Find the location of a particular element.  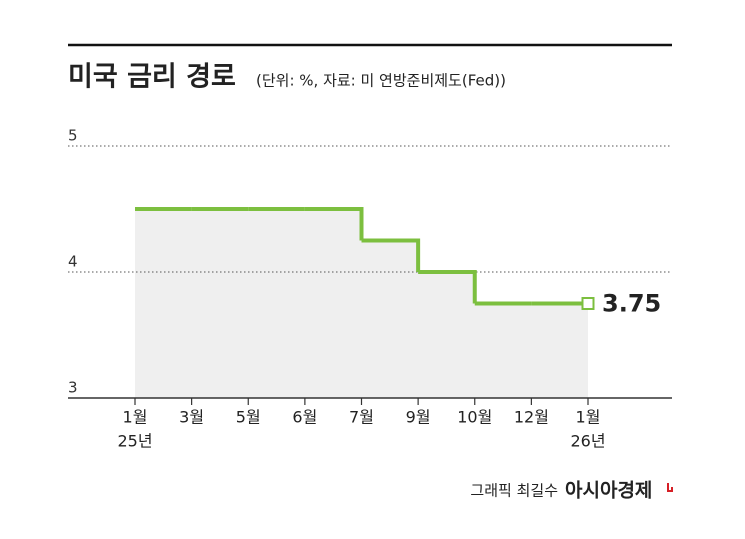

x-tick-label: 10월 is located at coordinates (474, 417).